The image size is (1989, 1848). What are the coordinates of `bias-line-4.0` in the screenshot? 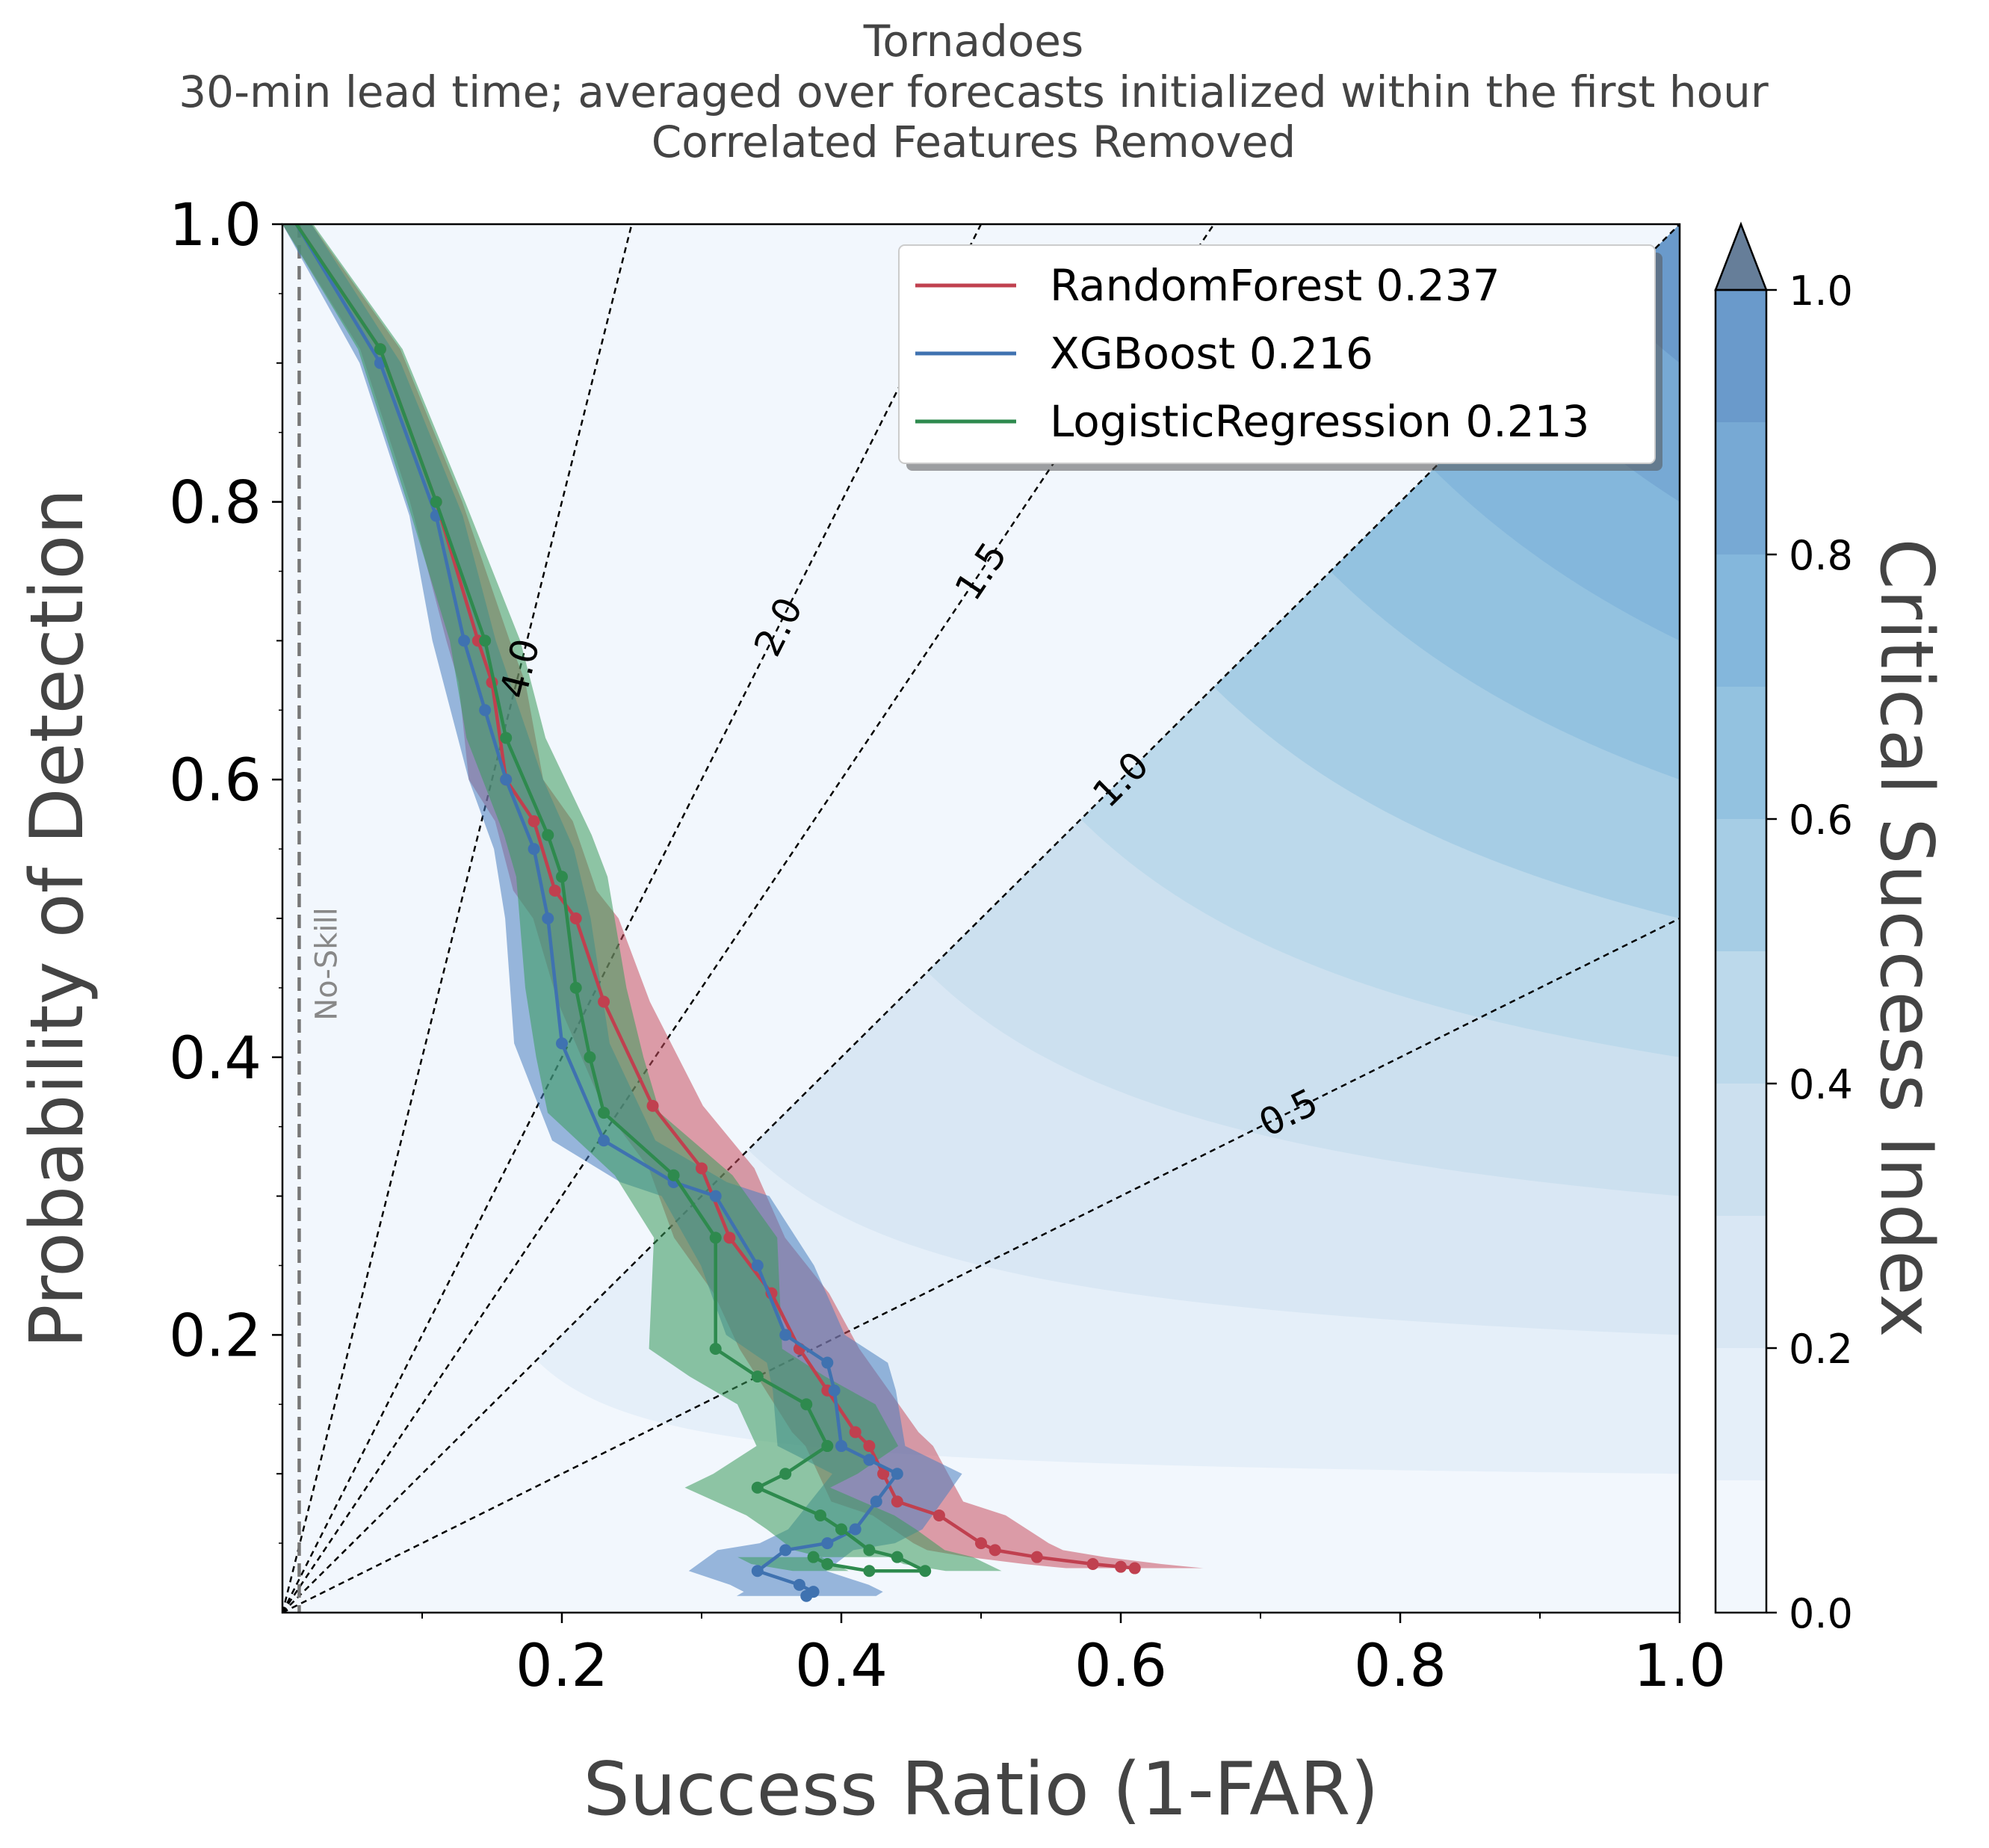 It's located at (457, 918).